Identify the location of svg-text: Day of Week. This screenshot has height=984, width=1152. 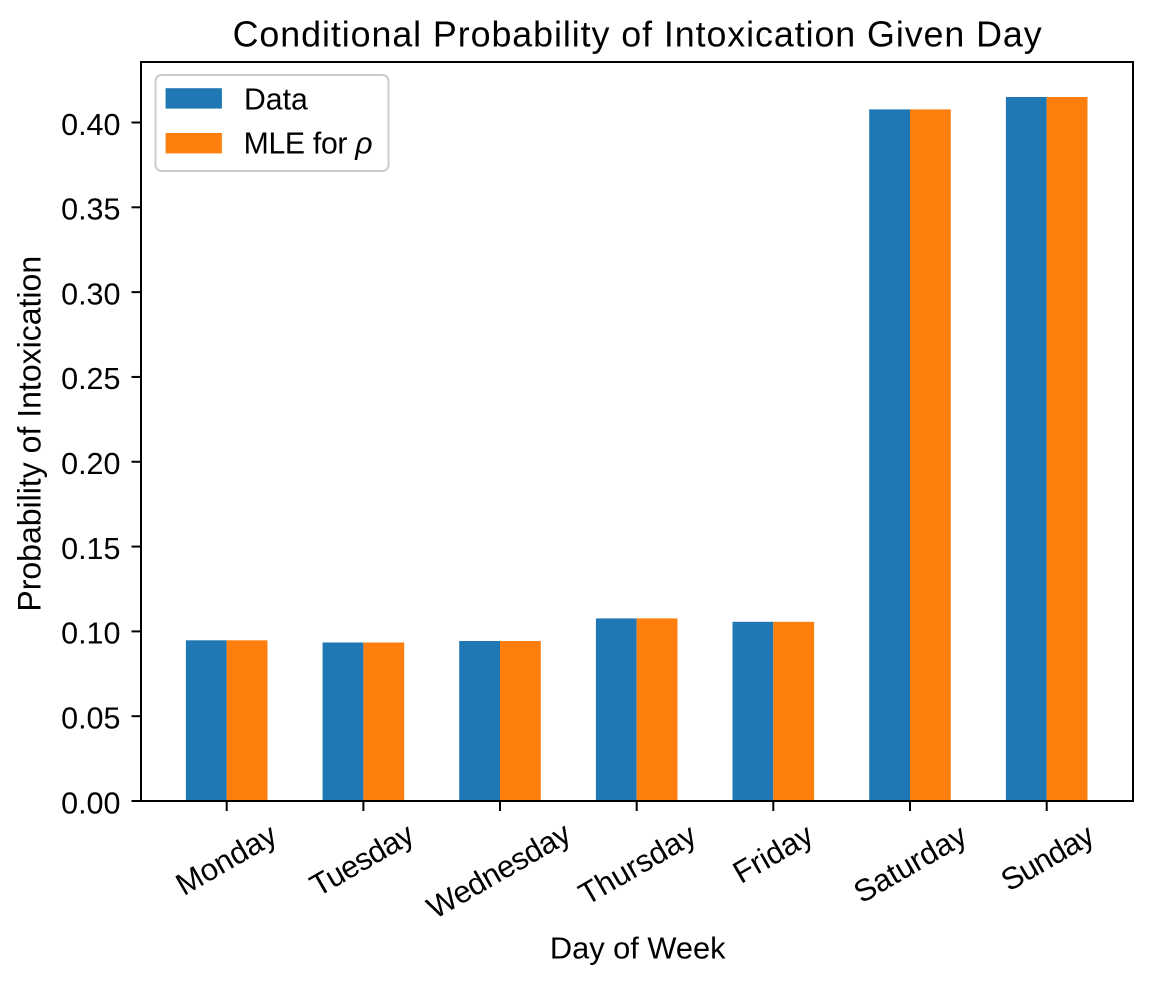
(638, 948).